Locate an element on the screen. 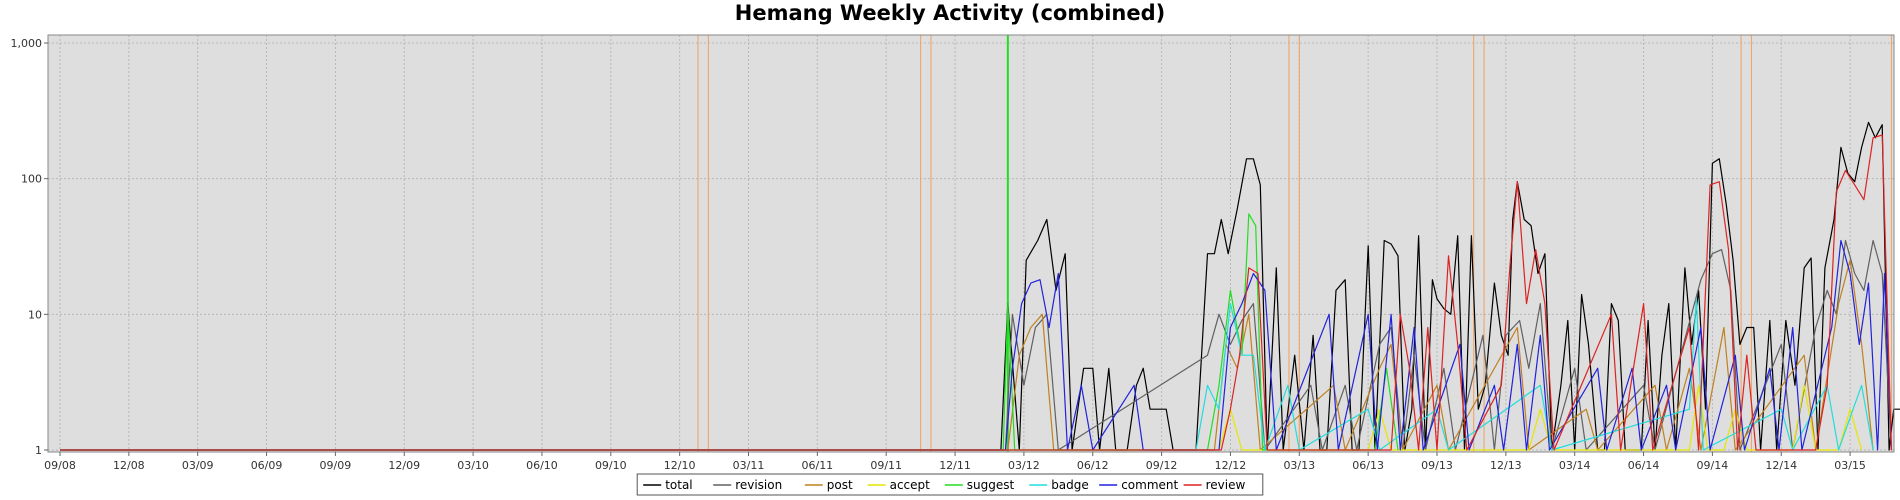 The width and height of the screenshot is (1900, 500). legend-label-total: total is located at coordinates (678, 485).